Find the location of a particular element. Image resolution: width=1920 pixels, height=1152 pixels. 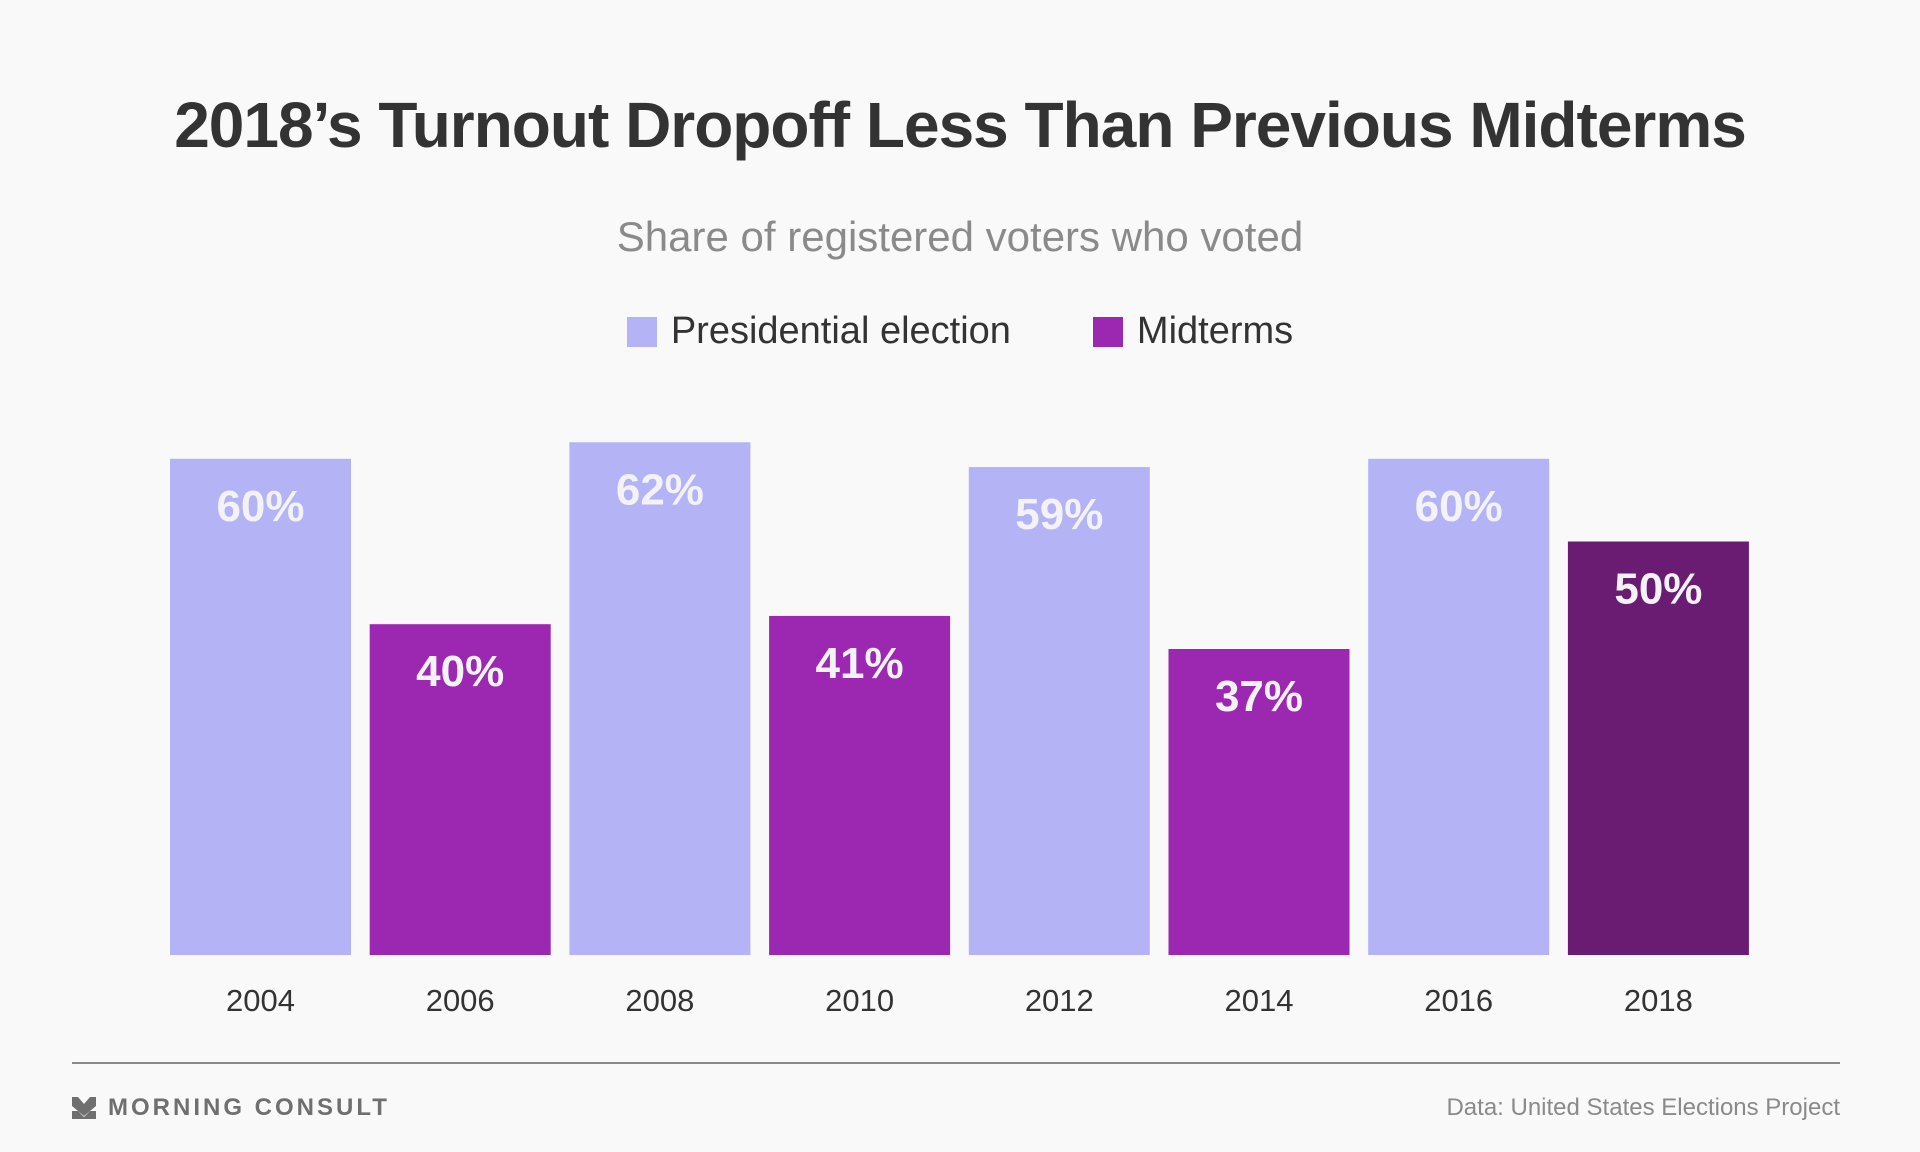

bar-2008 is located at coordinates (660, 698).